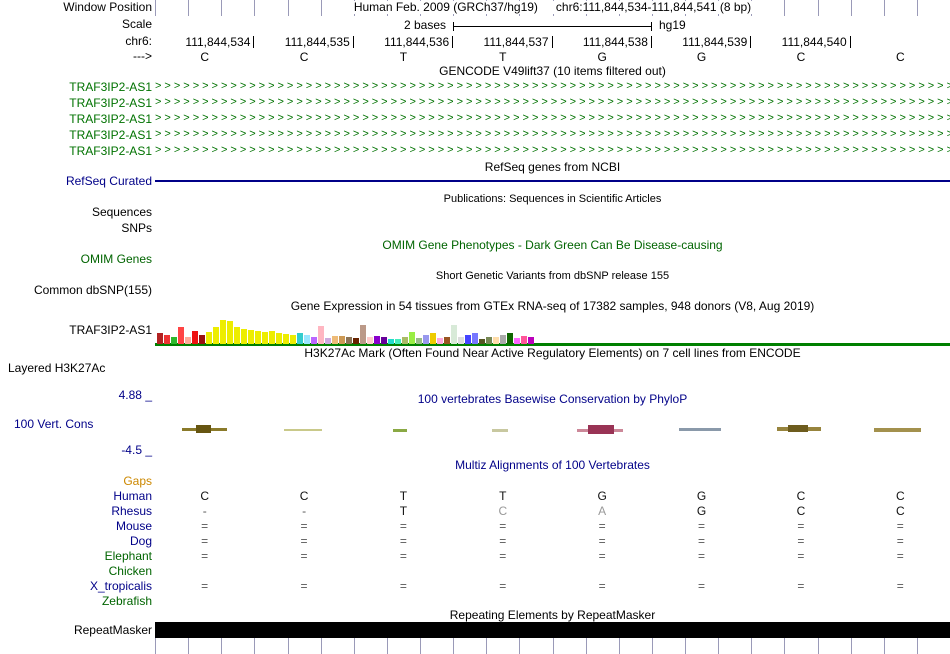 The width and height of the screenshot is (950, 654). Describe the element at coordinates (130, 571) in the screenshot. I see `multiz-species-label: Chicken` at that location.